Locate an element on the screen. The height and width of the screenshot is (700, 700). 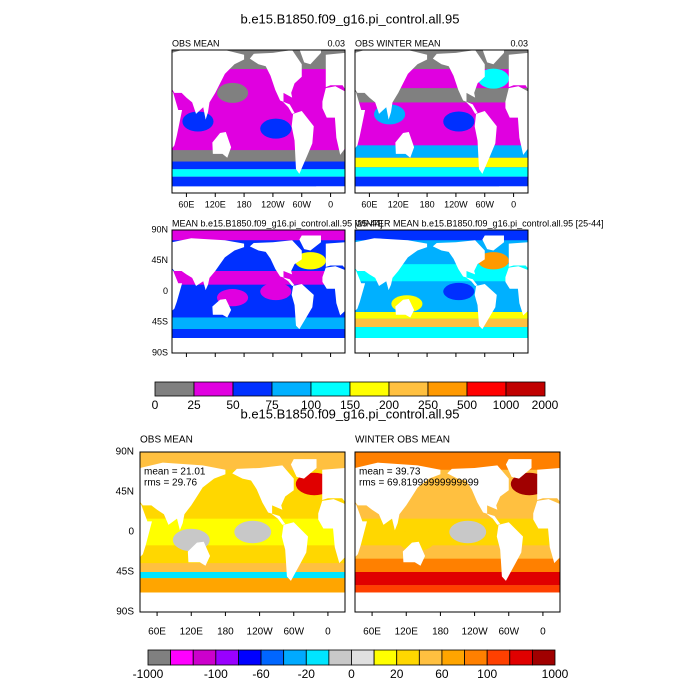
colorbar-label: 20 is located at coordinates (397, 674).